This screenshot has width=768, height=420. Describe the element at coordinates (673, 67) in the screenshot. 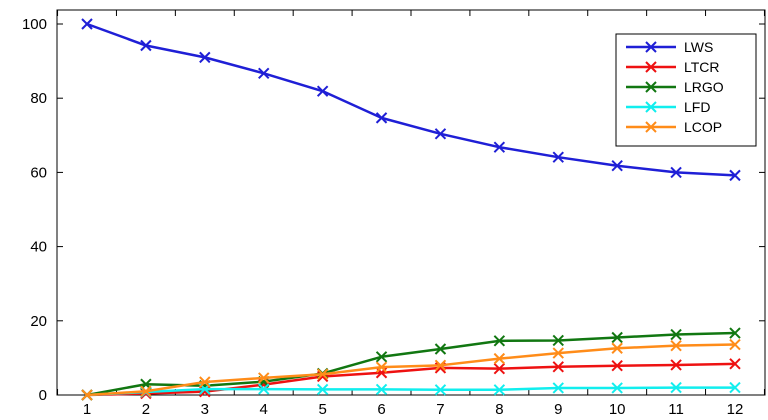

I see `legend-item-ltcr: LTCR` at that location.